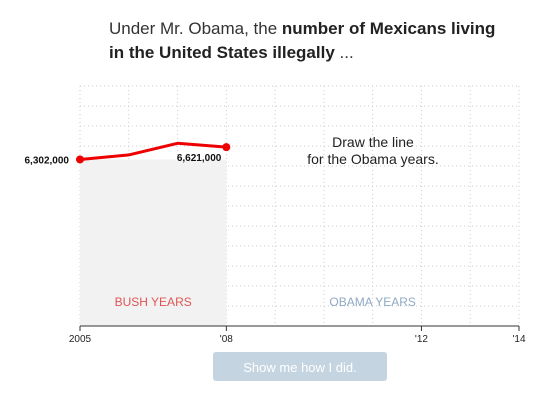 The width and height of the screenshot is (550, 400). What do you see at coordinates (297, 335) in the screenshot?
I see `x-axis-ticks: 2005 '08 '12 '14` at bounding box center [297, 335].